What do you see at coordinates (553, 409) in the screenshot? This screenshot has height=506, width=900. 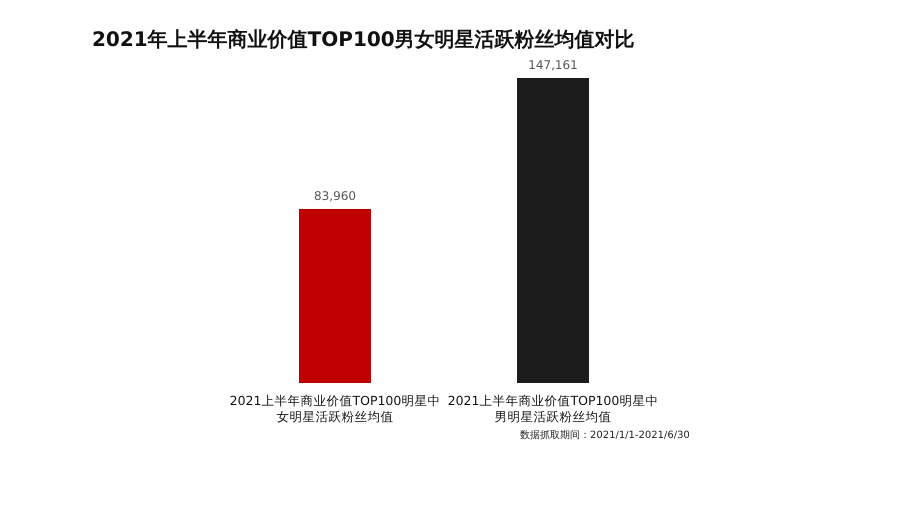 I see `x-tick-label: 2021上半年商业价值TOP100明星中男明星活跃粉丝均值` at bounding box center [553, 409].